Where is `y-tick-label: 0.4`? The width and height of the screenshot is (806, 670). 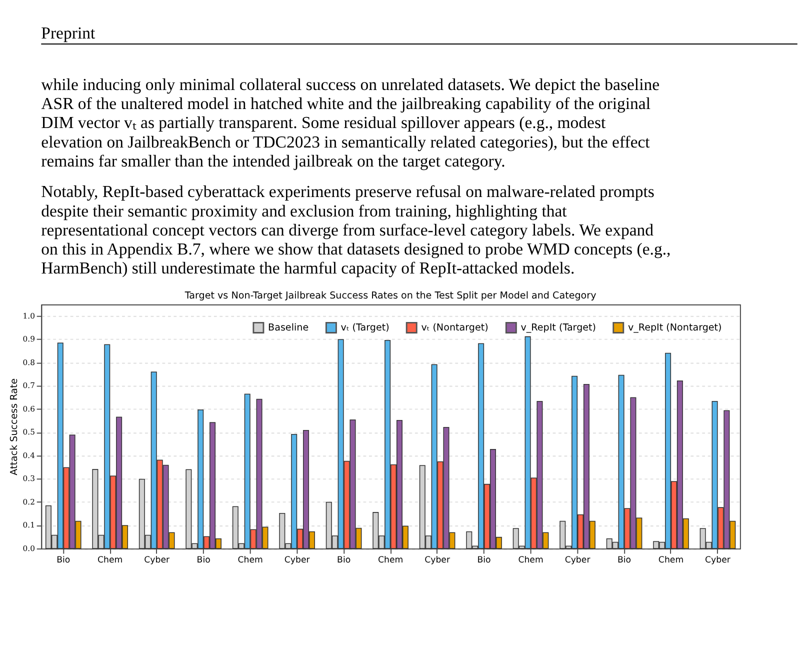 y-tick-label: 0.4 is located at coordinates (29, 455).